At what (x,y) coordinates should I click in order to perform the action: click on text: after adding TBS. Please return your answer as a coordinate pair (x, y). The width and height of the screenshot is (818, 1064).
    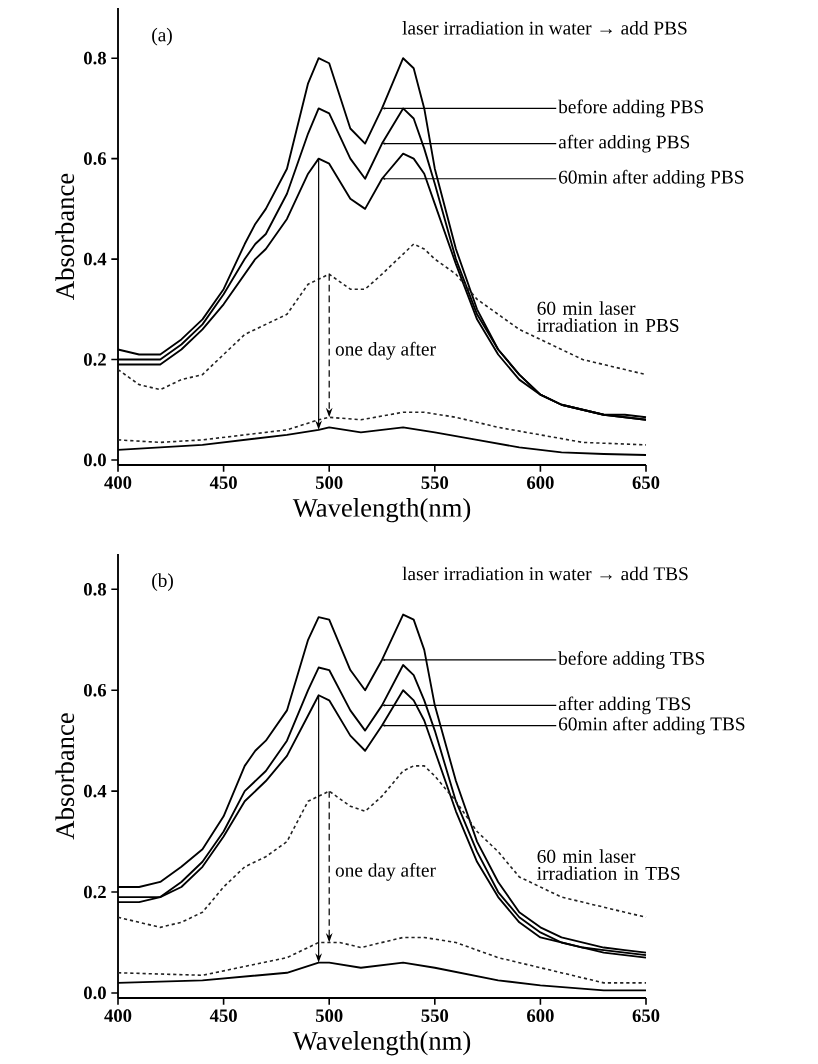
    Looking at the image, I should click on (624, 705).